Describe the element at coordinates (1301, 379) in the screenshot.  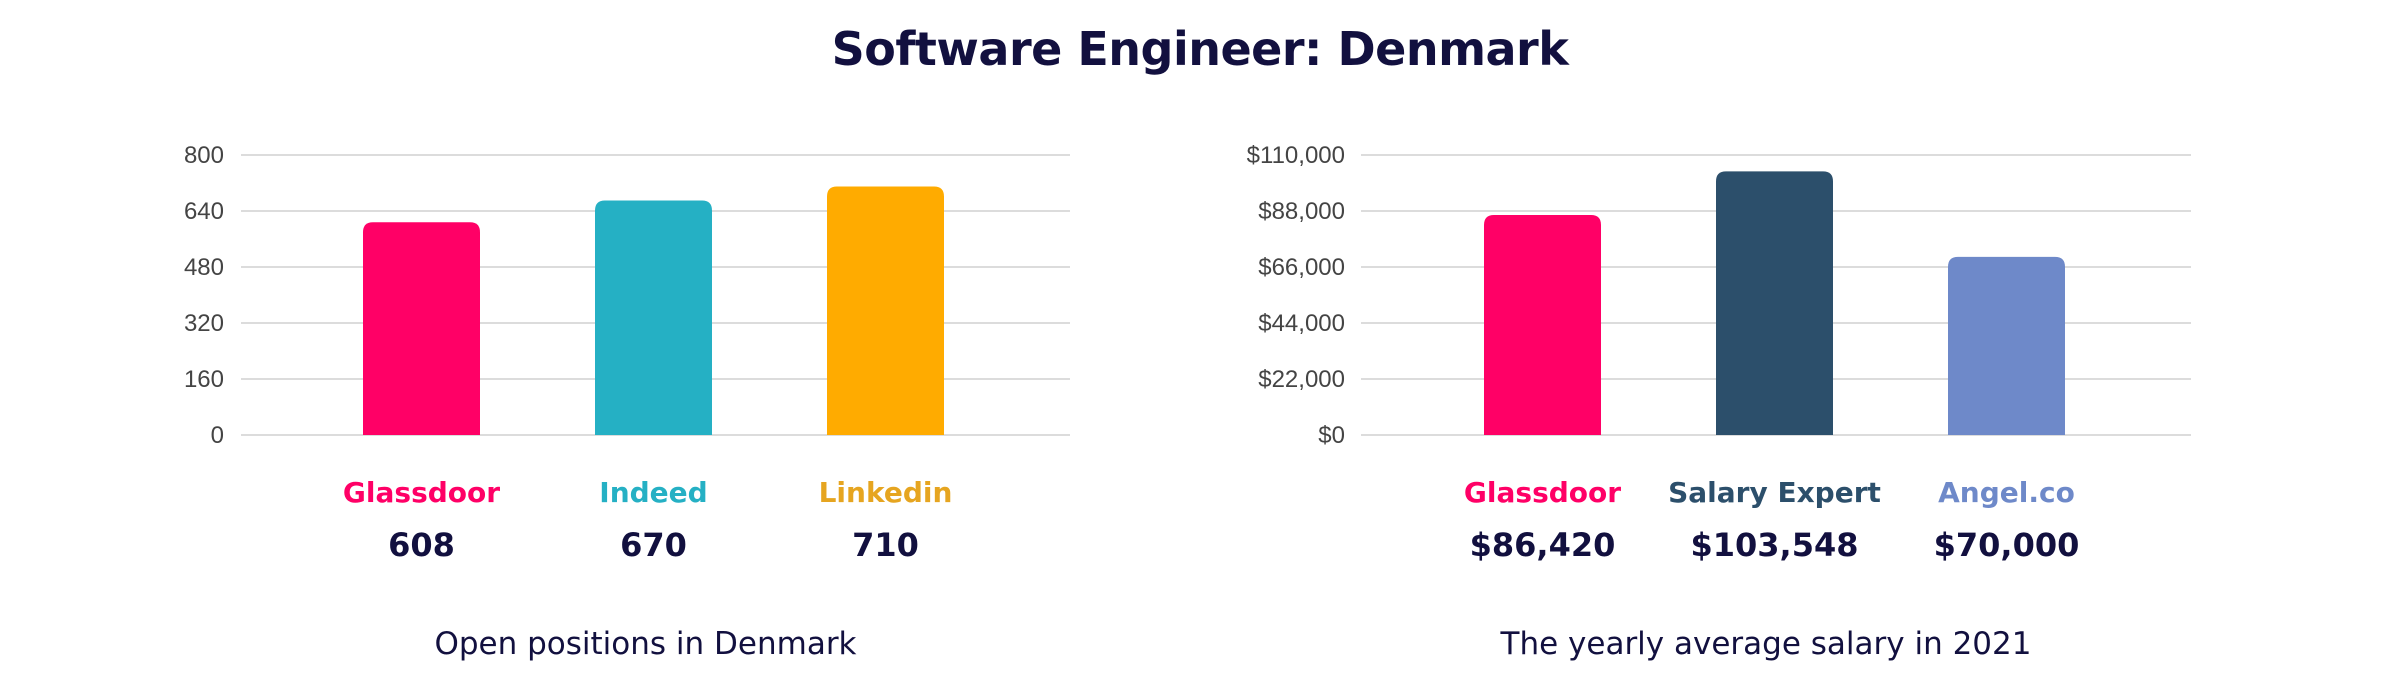
I see `y-tick-label: $22,000` at that location.